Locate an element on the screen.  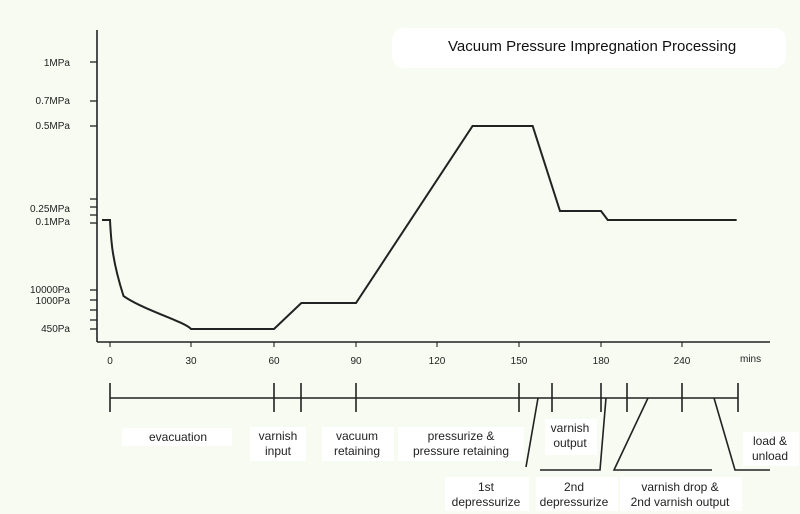
chart-title: Vacuum Pressure Impregnation Processing is located at coordinates (592, 46).